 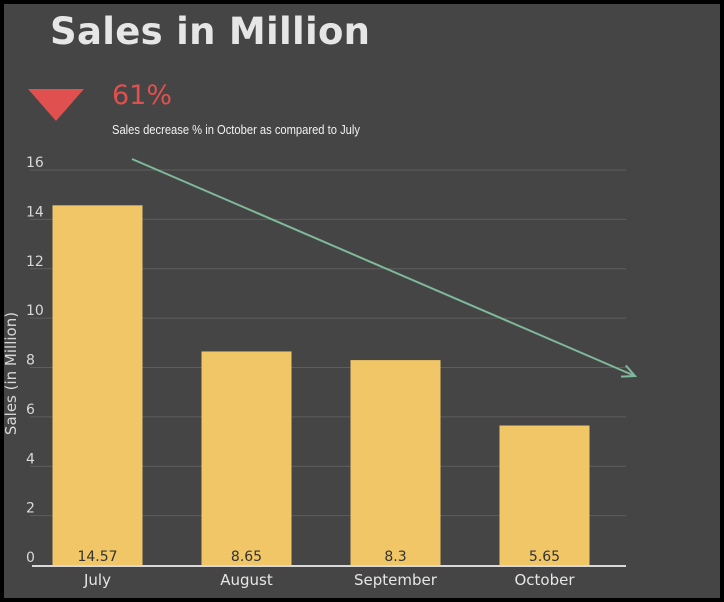 I want to click on y-tick-label: 14, so click(x=35, y=212).